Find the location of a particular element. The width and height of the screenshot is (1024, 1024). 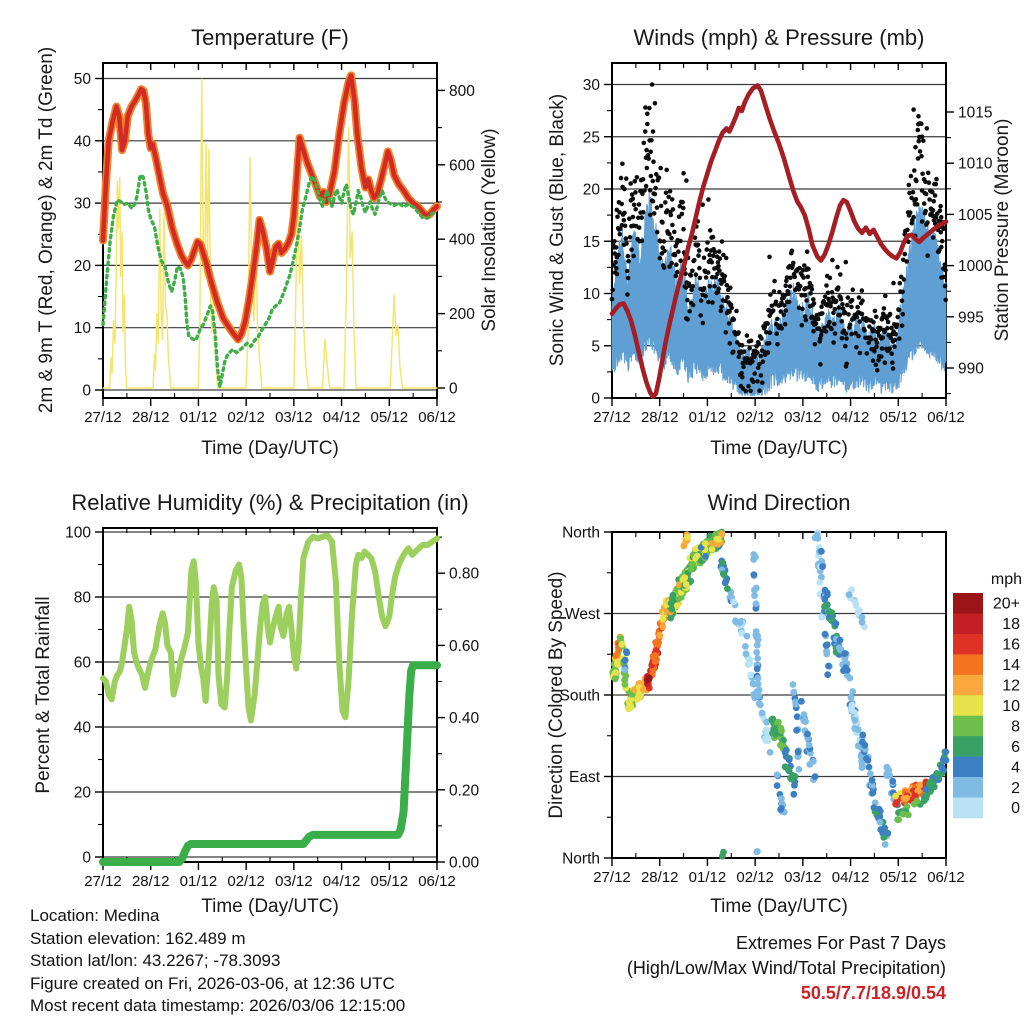

svg-text: 0.60 is located at coordinates (464, 646).